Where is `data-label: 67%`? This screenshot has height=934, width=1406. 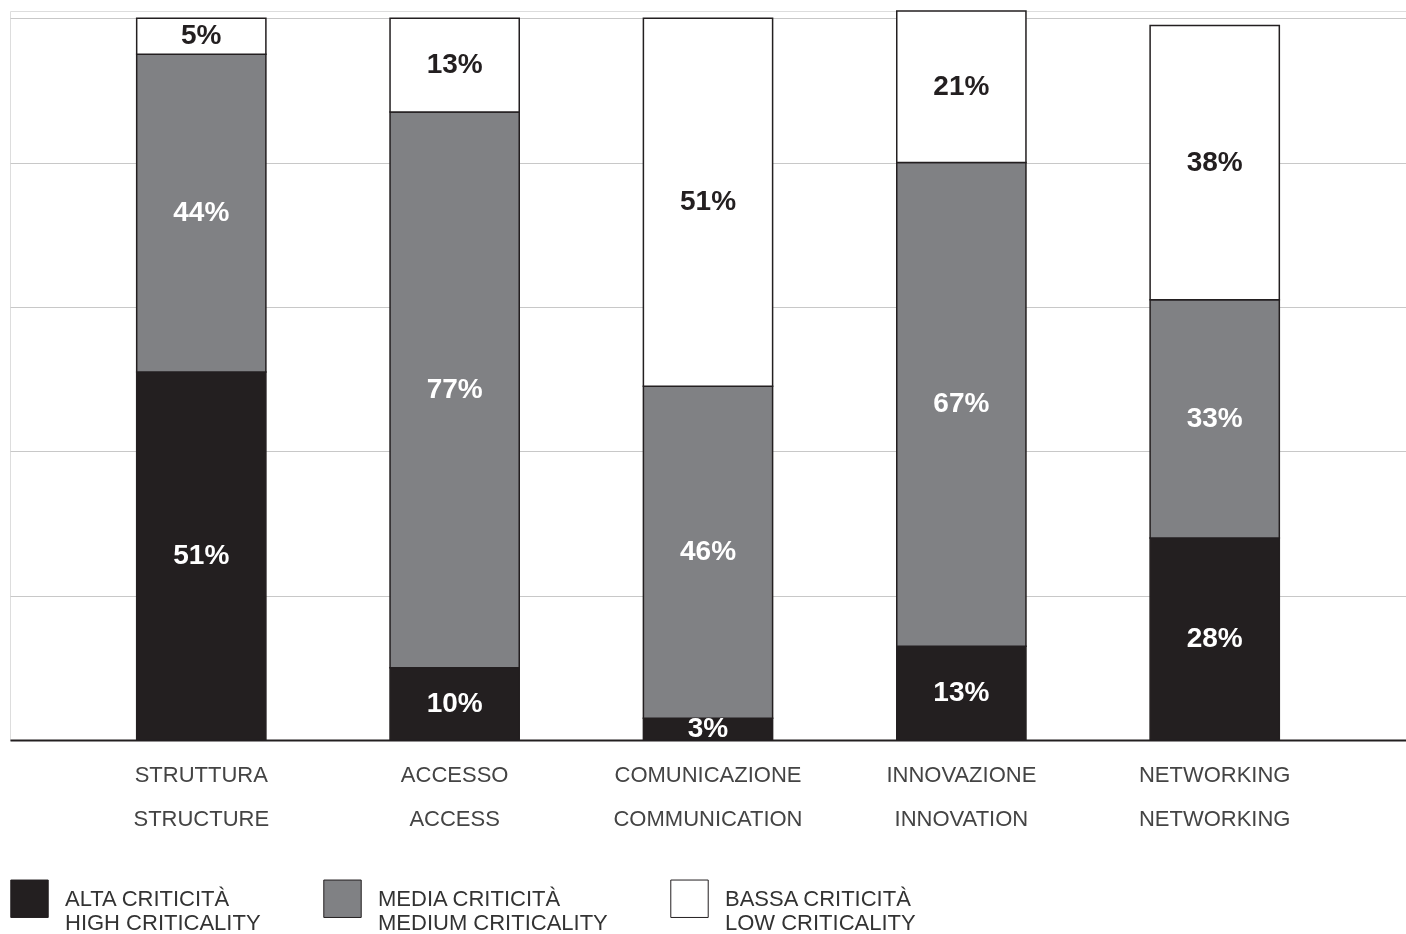
data-label: 67% is located at coordinates (961, 403).